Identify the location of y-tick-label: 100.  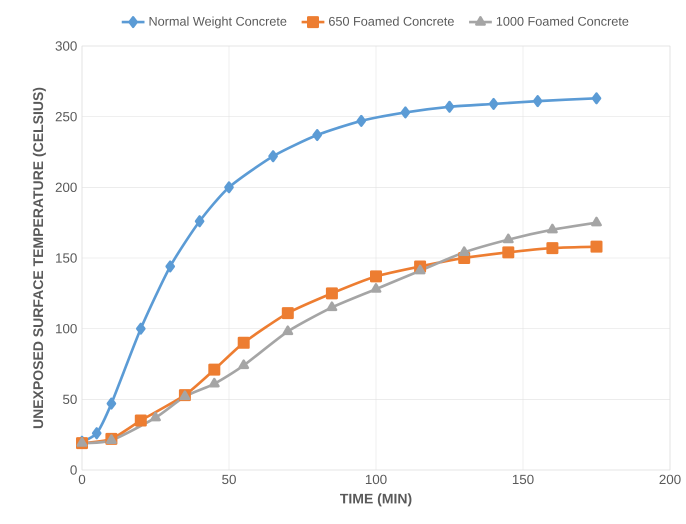
(66, 329).